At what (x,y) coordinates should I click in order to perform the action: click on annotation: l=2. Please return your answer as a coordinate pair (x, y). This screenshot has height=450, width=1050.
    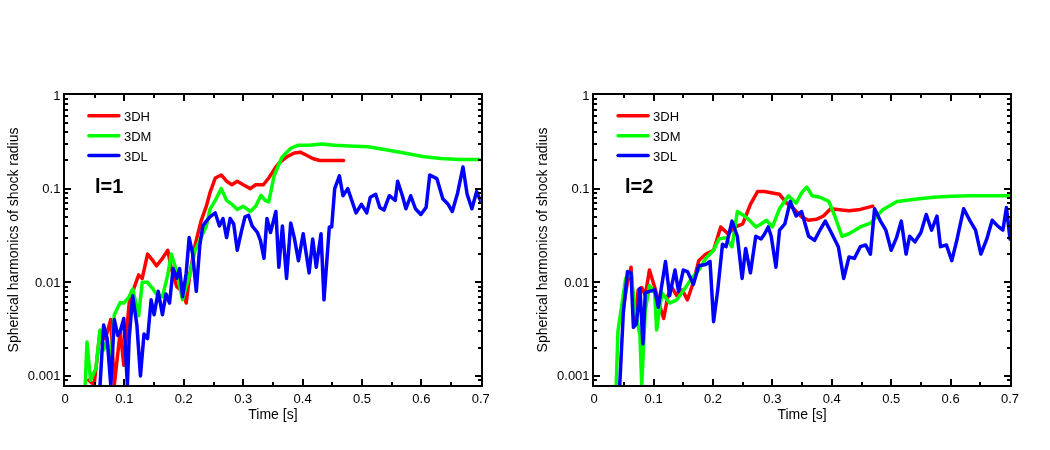
    Looking at the image, I should click on (639, 186).